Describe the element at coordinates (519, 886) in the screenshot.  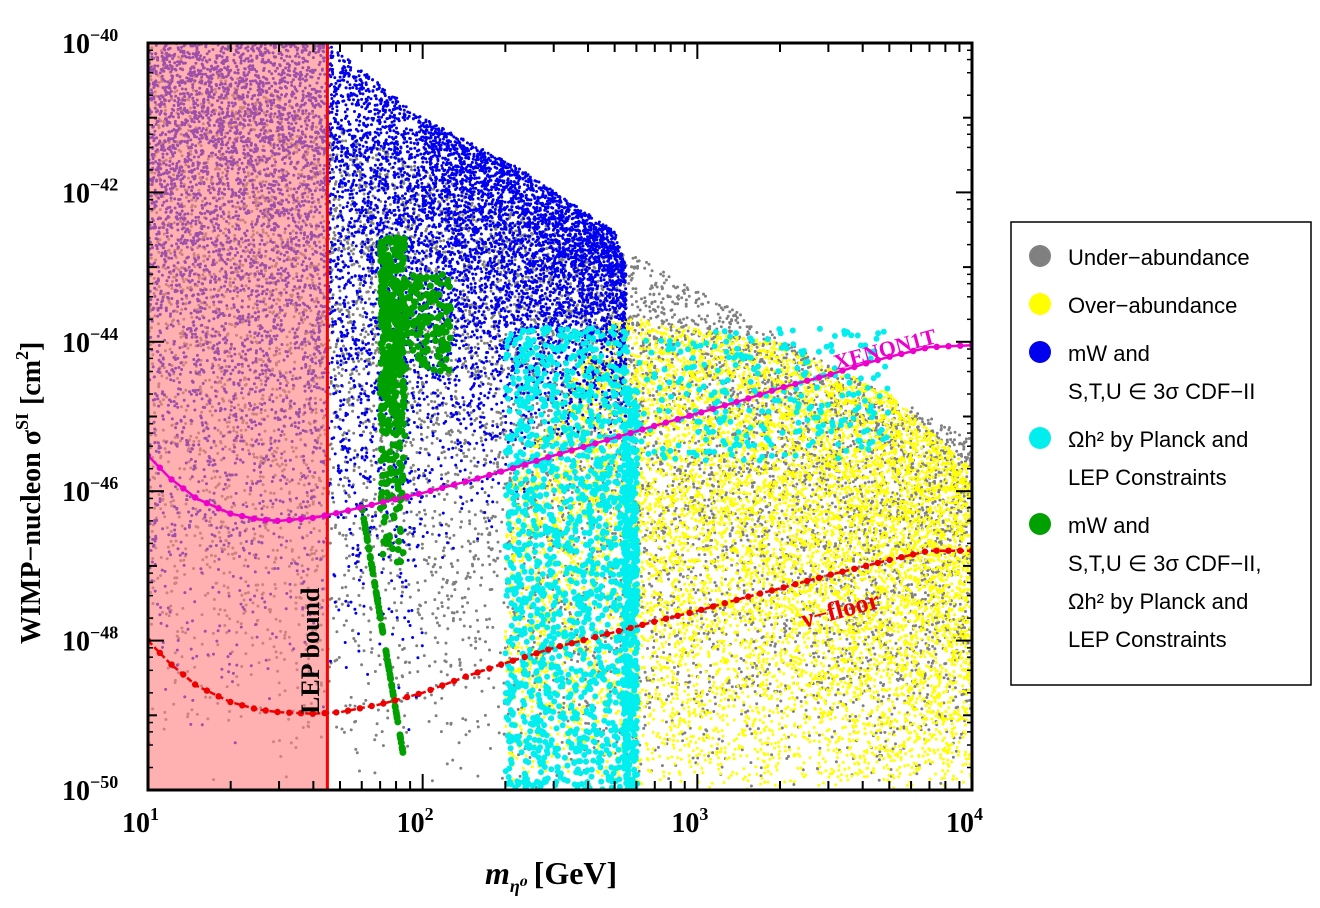
I see `x-axis-sub: η⁰` at that location.